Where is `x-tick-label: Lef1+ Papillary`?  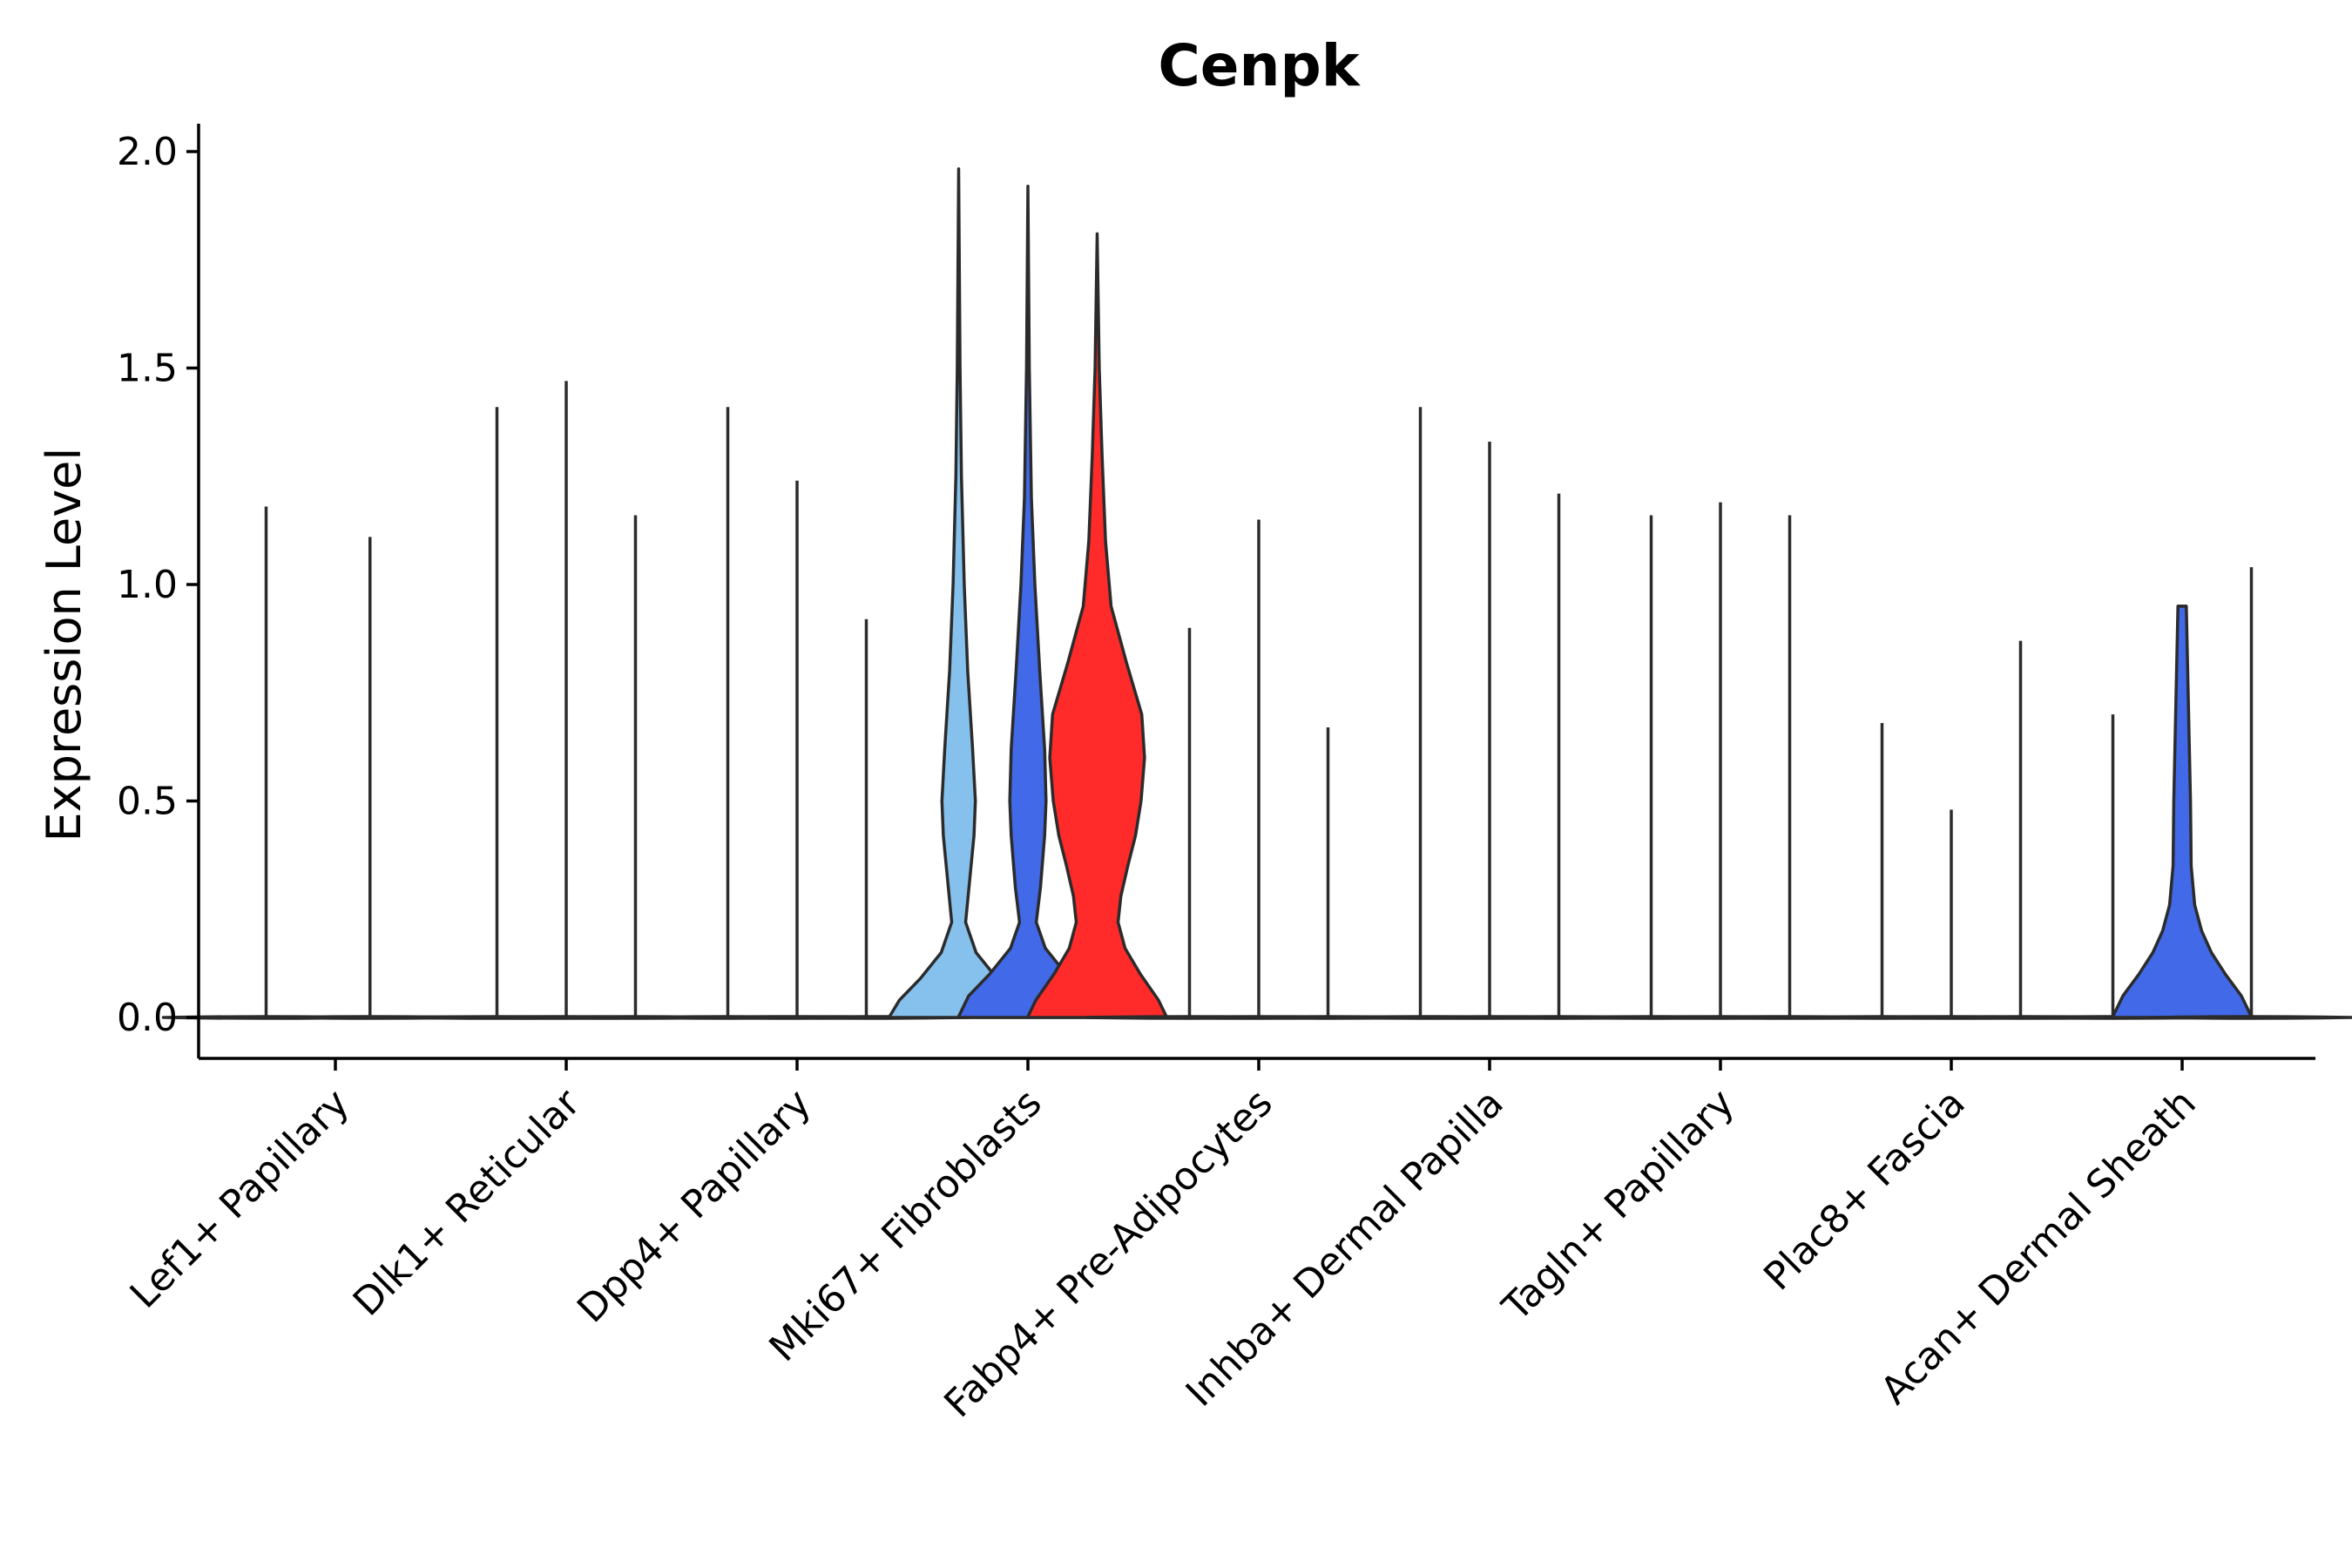 x-tick-label: Lef1+ Papillary is located at coordinates (240, 1199).